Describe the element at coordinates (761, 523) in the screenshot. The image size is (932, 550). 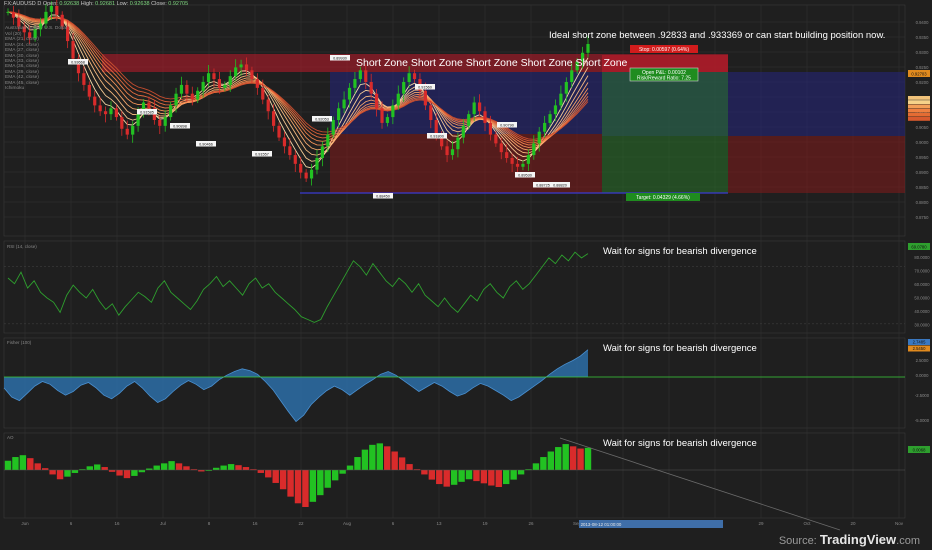
I see `time-axis-tick: 29` at that location.